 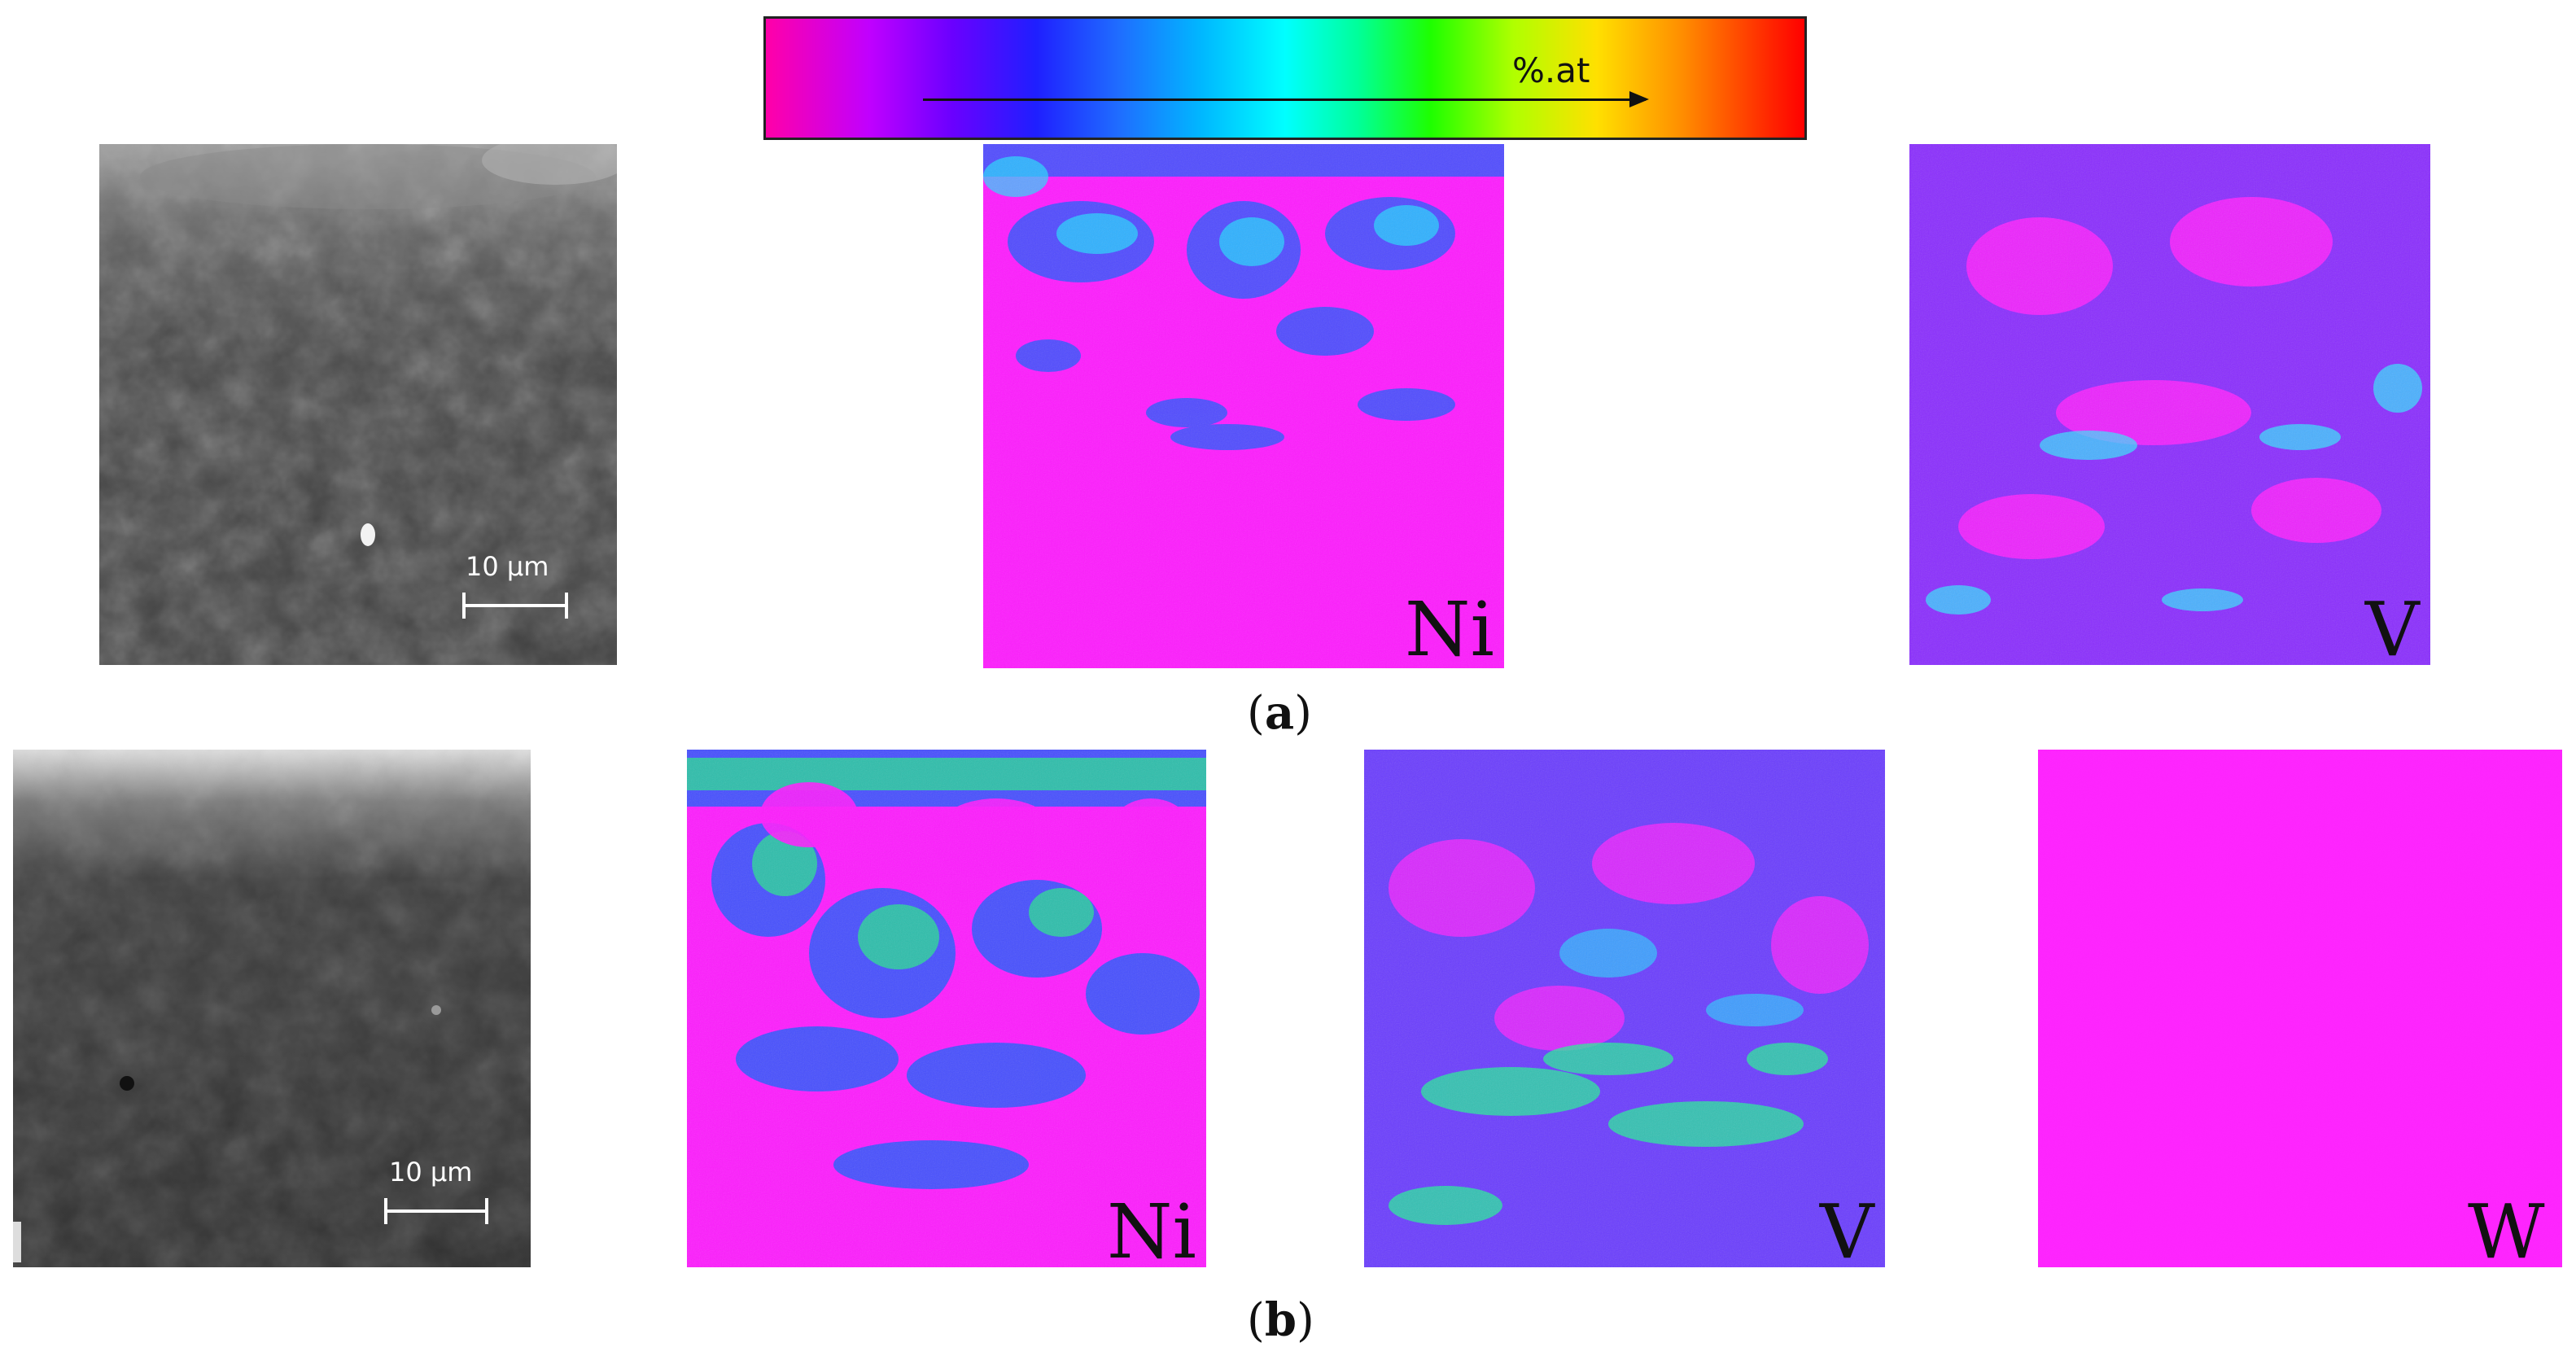 What do you see at coordinates (2169, 404) in the screenshot?
I see `v-map-a` at bounding box center [2169, 404].